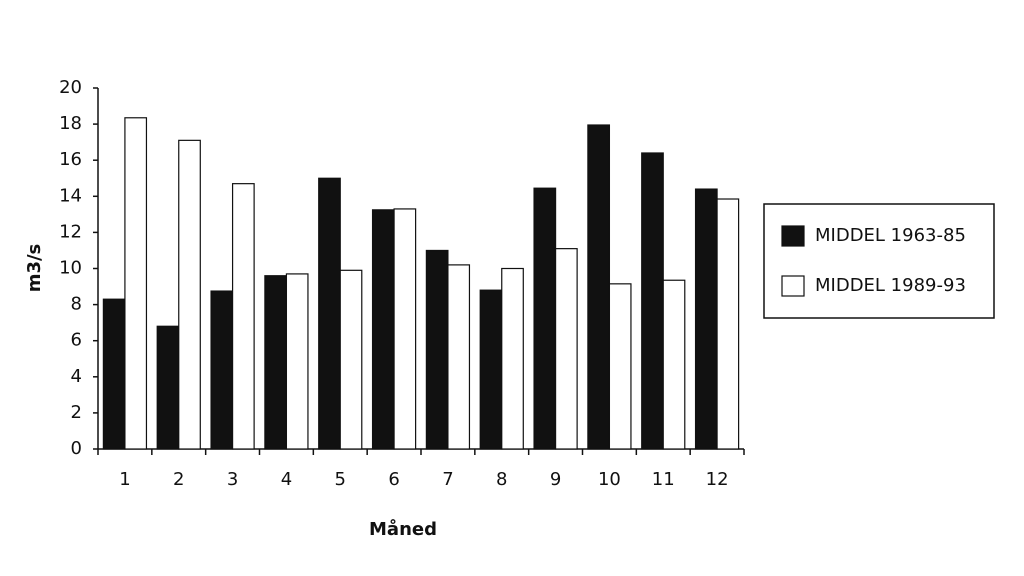 The image size is (1024, 576). I want to click on legend-label: MIDDEL 1963-85, so click(890, 235).